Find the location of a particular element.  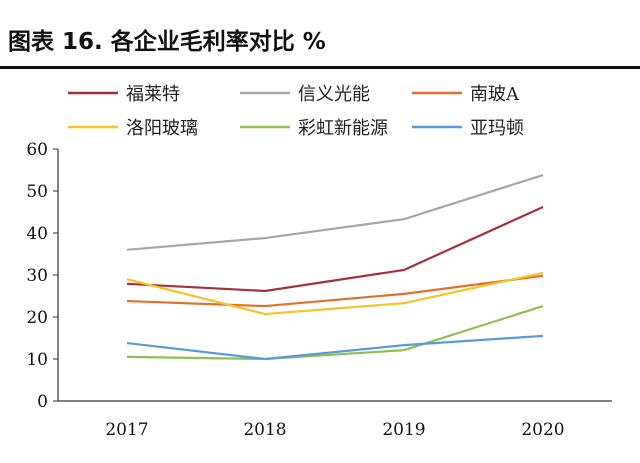

x-tick-label: 2019 is located at coordinates (403, 430).